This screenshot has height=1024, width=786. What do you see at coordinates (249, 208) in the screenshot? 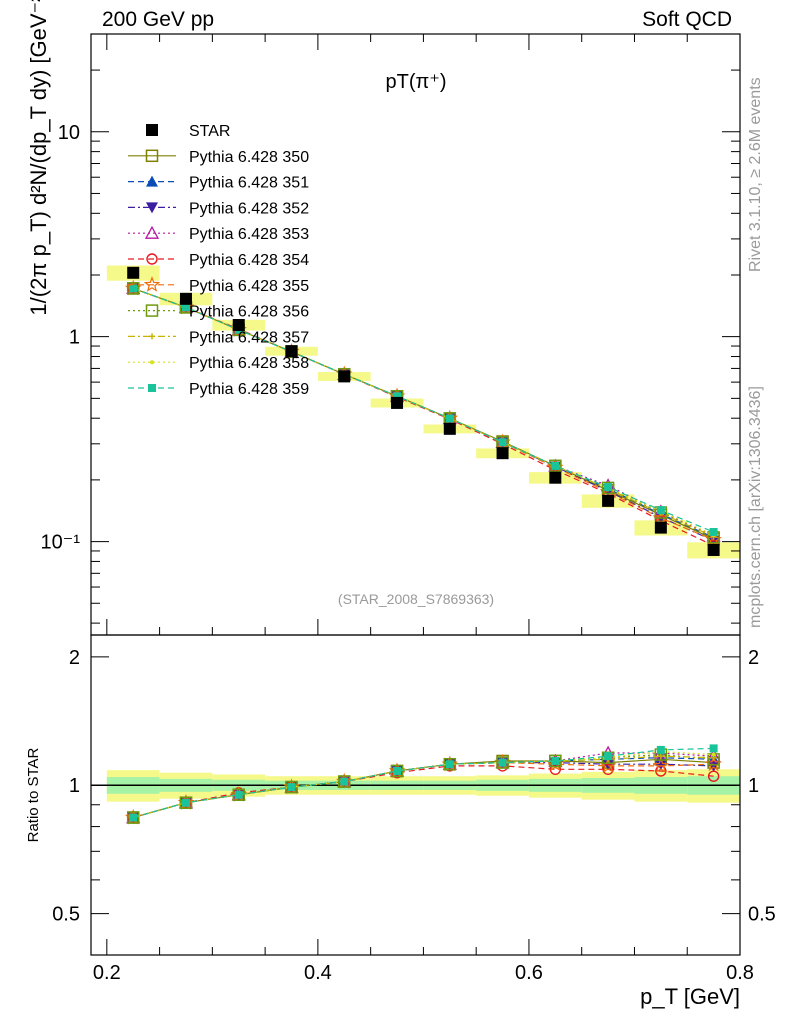
I see `legend-label: Pythia 6.428 352` at bounding box center [249, 208].